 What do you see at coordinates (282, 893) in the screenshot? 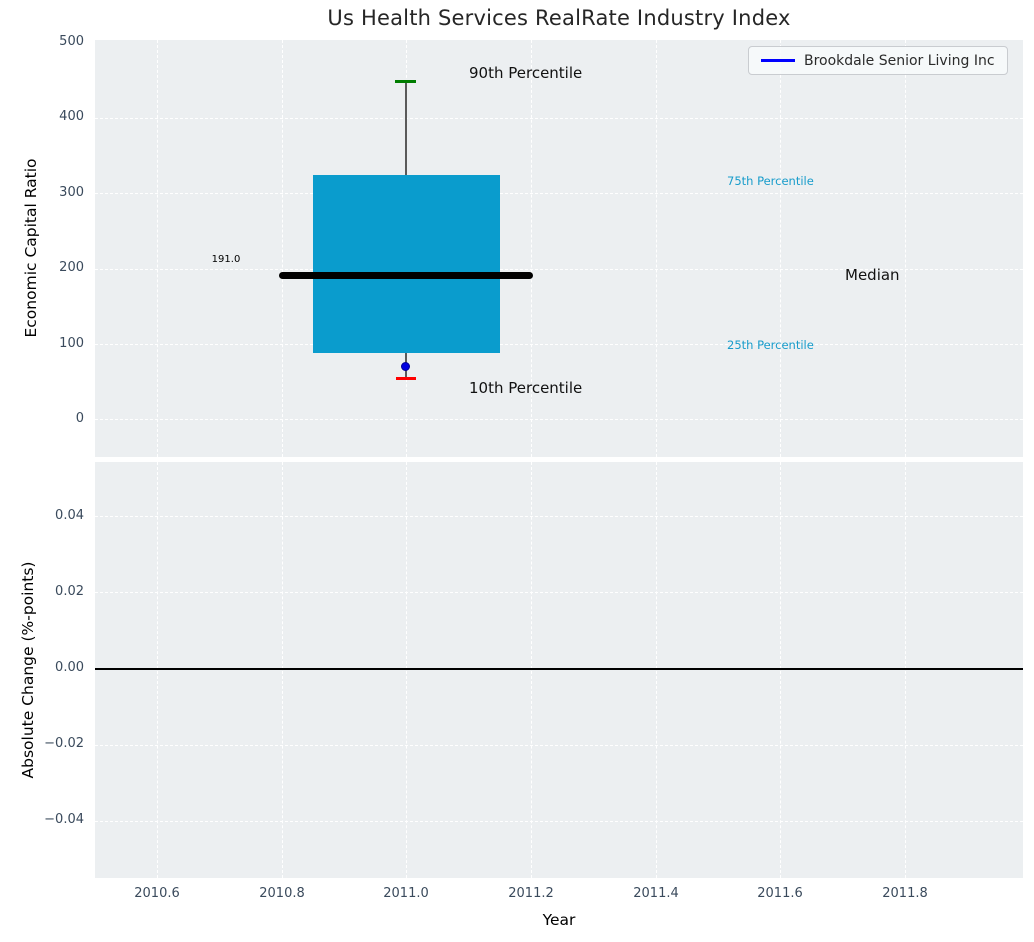
I see `x-tick: 2010.8` at bounding box center [282, 893].